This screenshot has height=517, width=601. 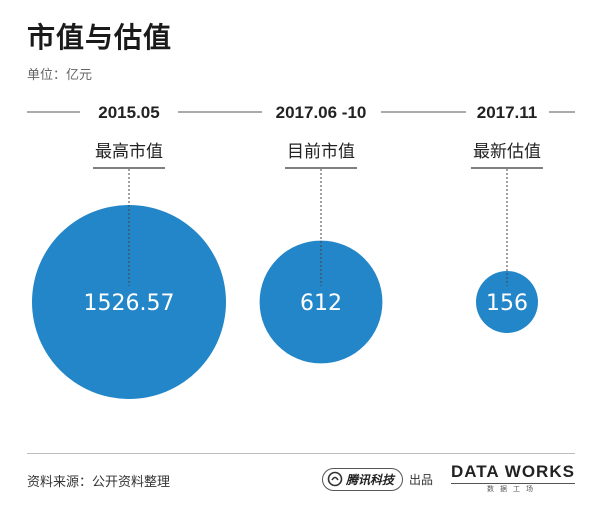 I want to click on brand-badge: 腾讯科技, so click(x=363, y=479).